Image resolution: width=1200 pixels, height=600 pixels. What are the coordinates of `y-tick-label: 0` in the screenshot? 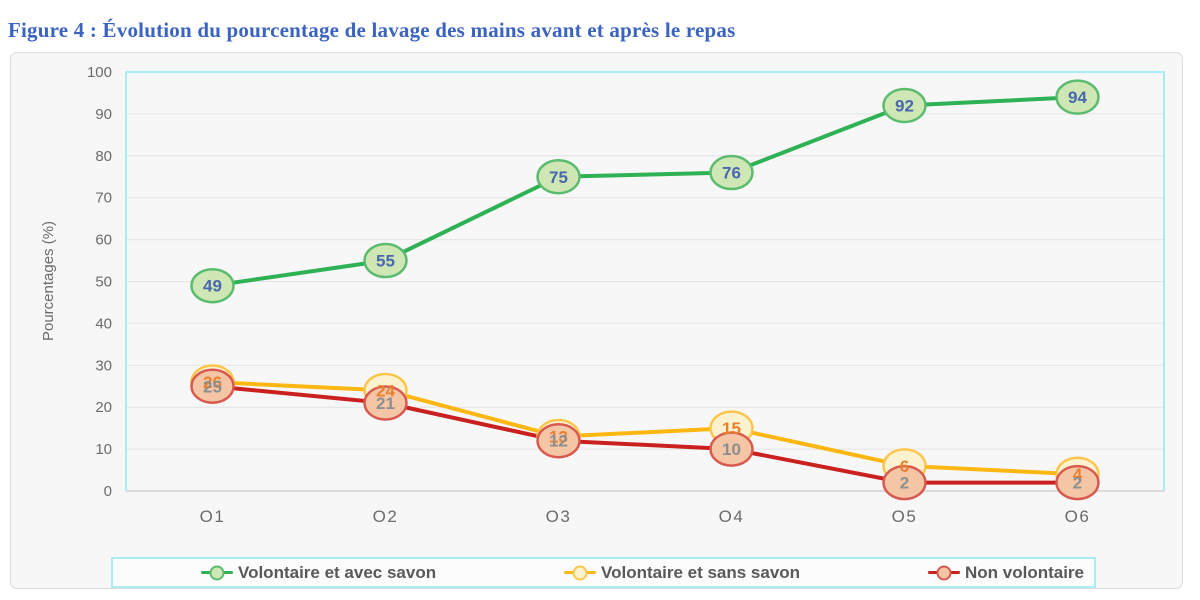 It's located at (108, 491).